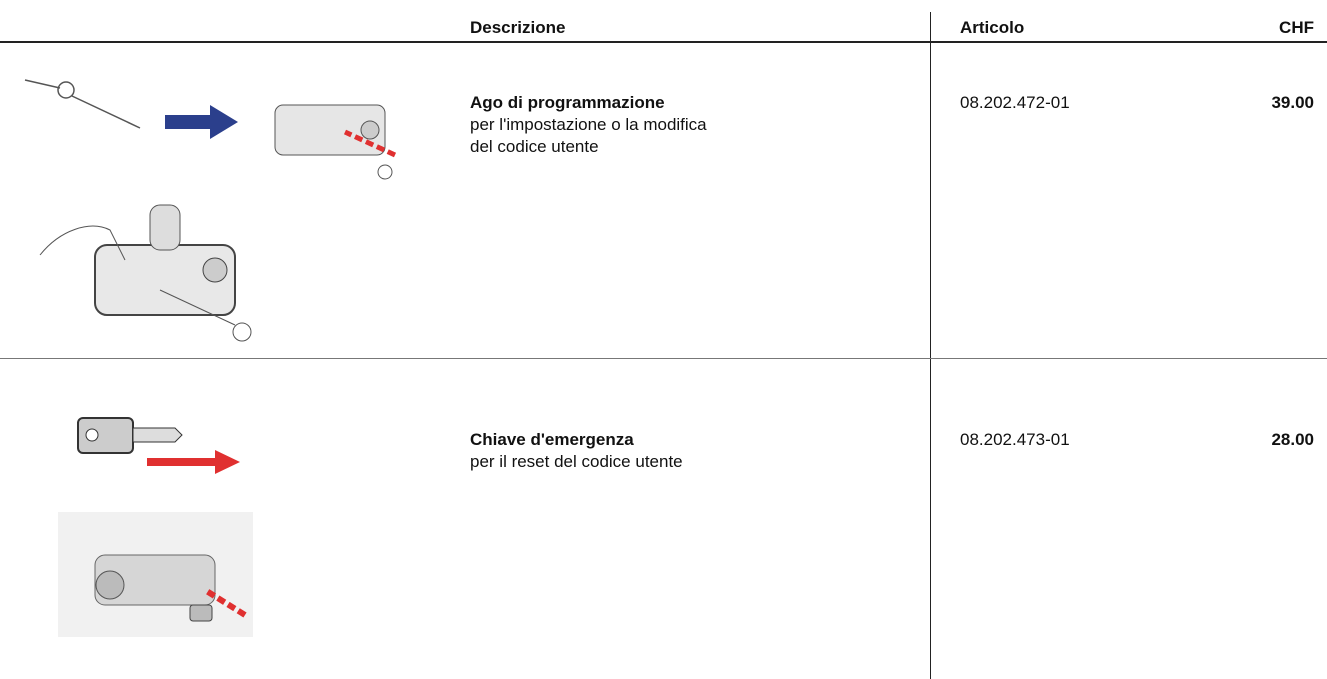 The width and height of the screenshot is (1327, 679). Describe the element at coordinates (534, 146) in the screenshot. I see `item-description: del codice utente` at that location.